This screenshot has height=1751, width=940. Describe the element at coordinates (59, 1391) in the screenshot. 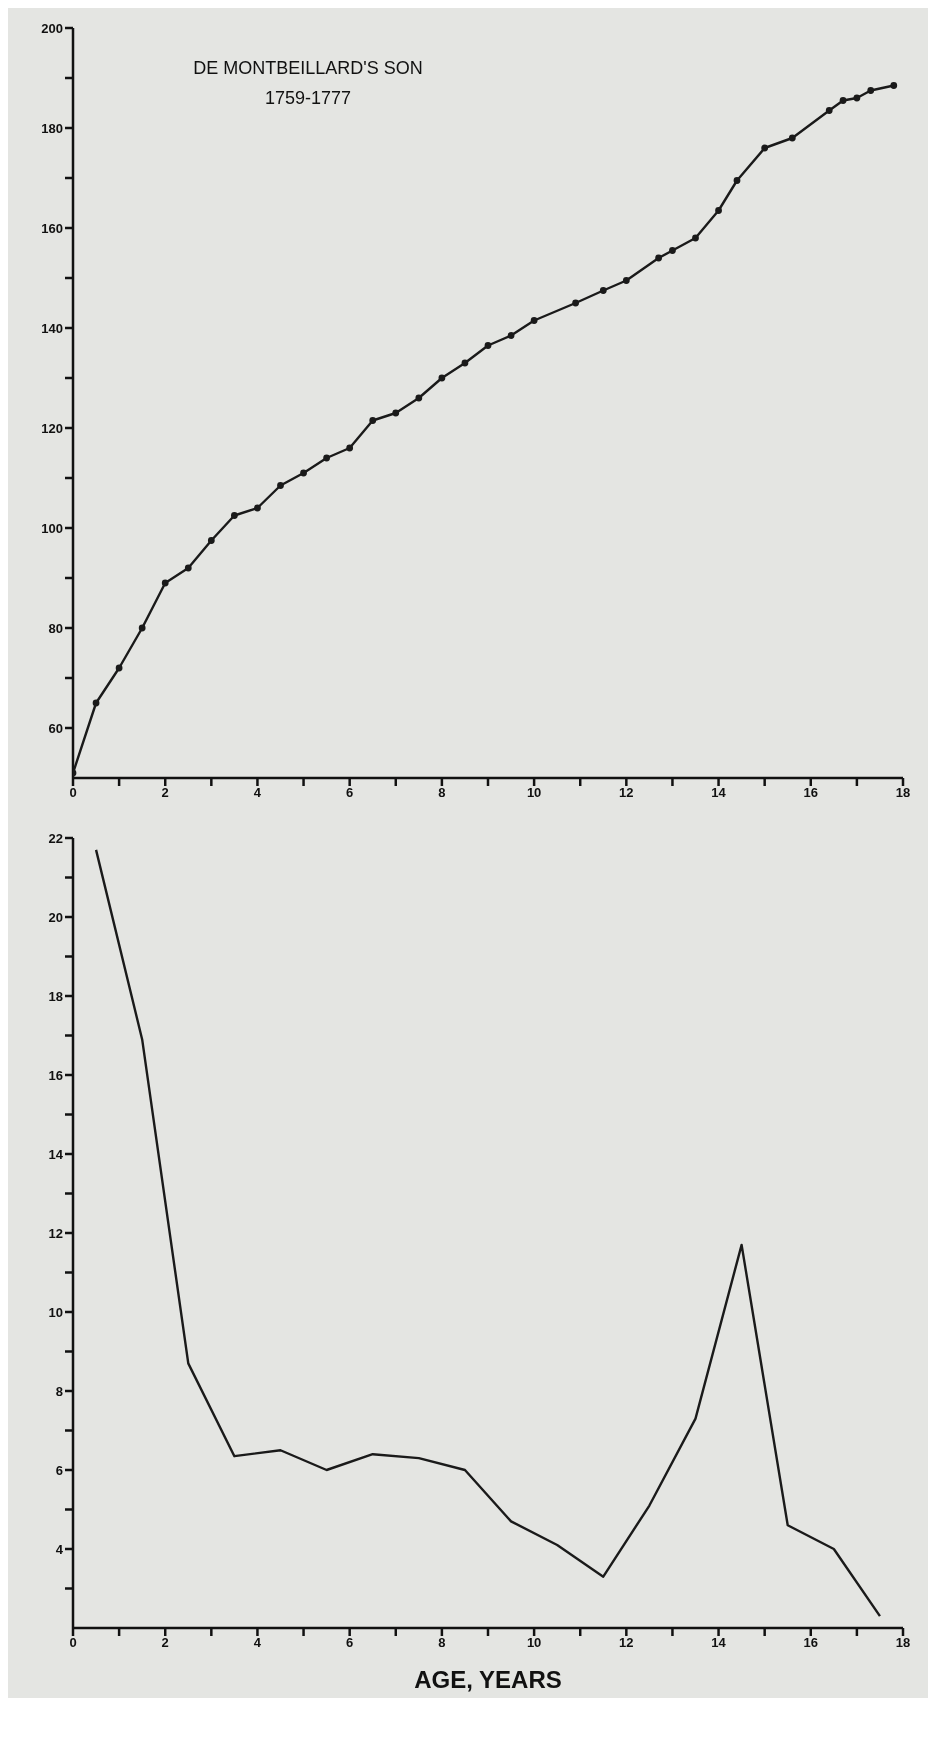

I see `y-tick-label: 8` at that location.